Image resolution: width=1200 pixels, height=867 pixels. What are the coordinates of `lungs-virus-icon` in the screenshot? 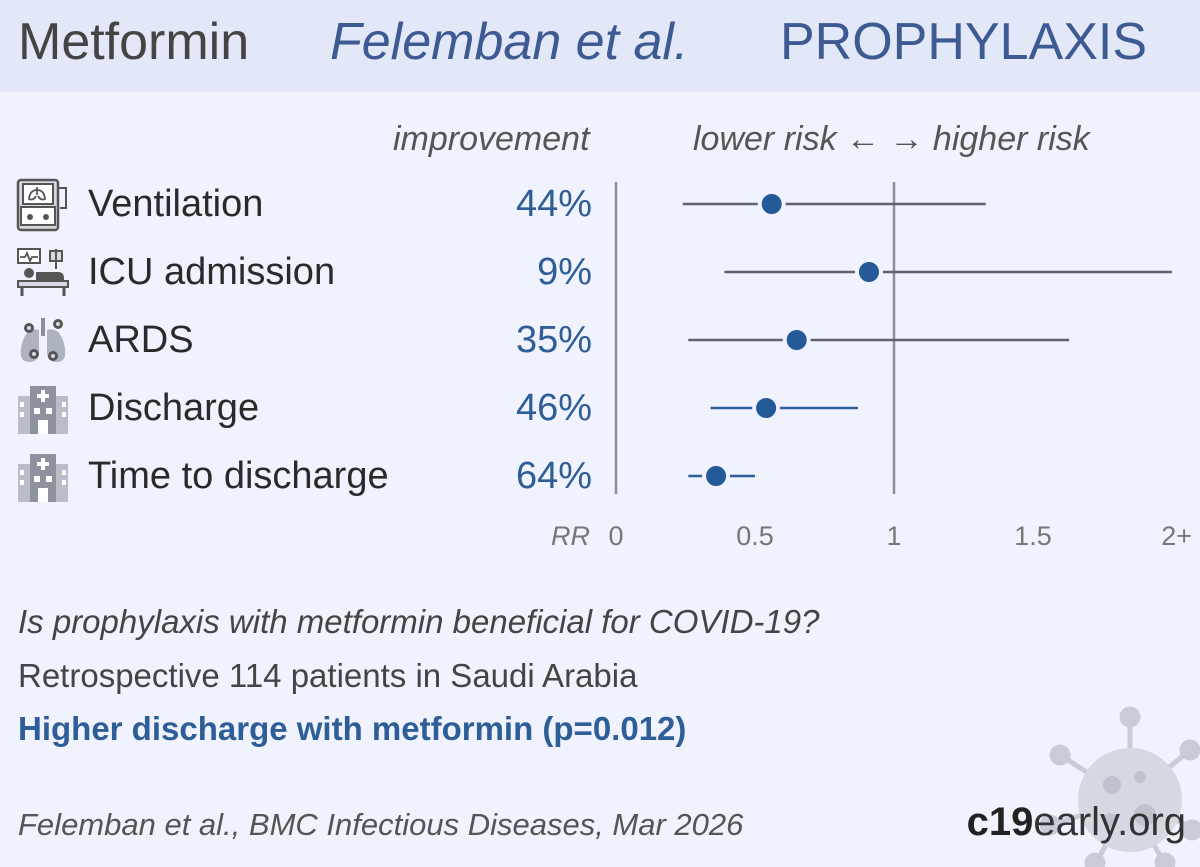 It's located at (43, 340).